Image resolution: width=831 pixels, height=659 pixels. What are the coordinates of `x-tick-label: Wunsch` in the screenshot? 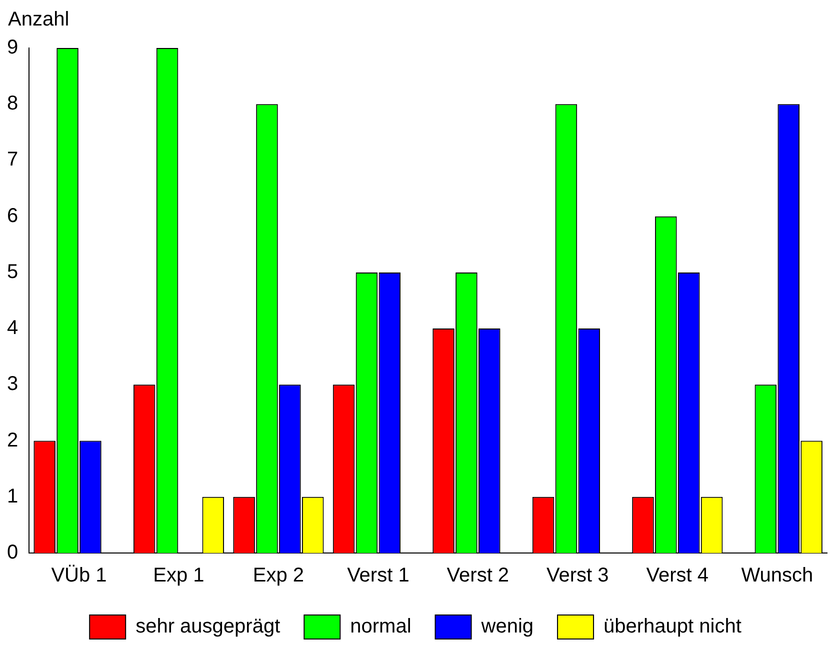 It's located at (777, 575).